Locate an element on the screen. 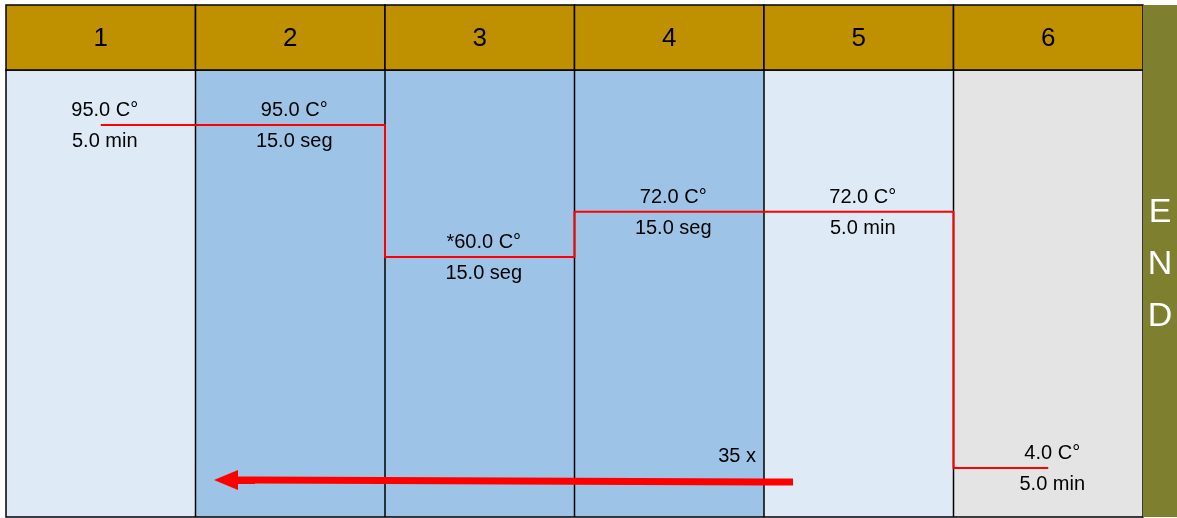 The image size is (1177, 518). text: END is located at coordinates (1160, 262).